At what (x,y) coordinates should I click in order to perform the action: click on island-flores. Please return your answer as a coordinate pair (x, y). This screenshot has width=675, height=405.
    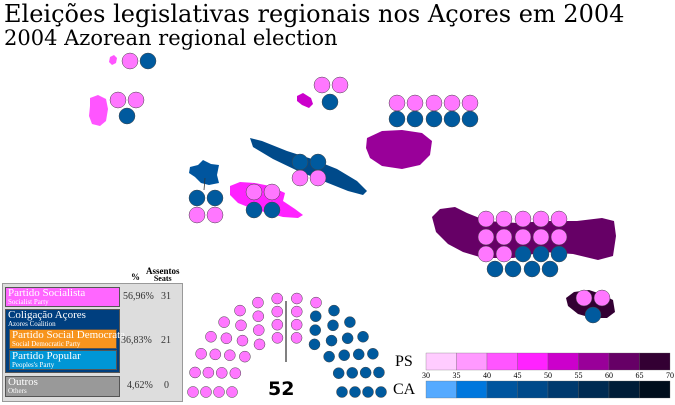
    Looking at the image, I should click on (98, 110).